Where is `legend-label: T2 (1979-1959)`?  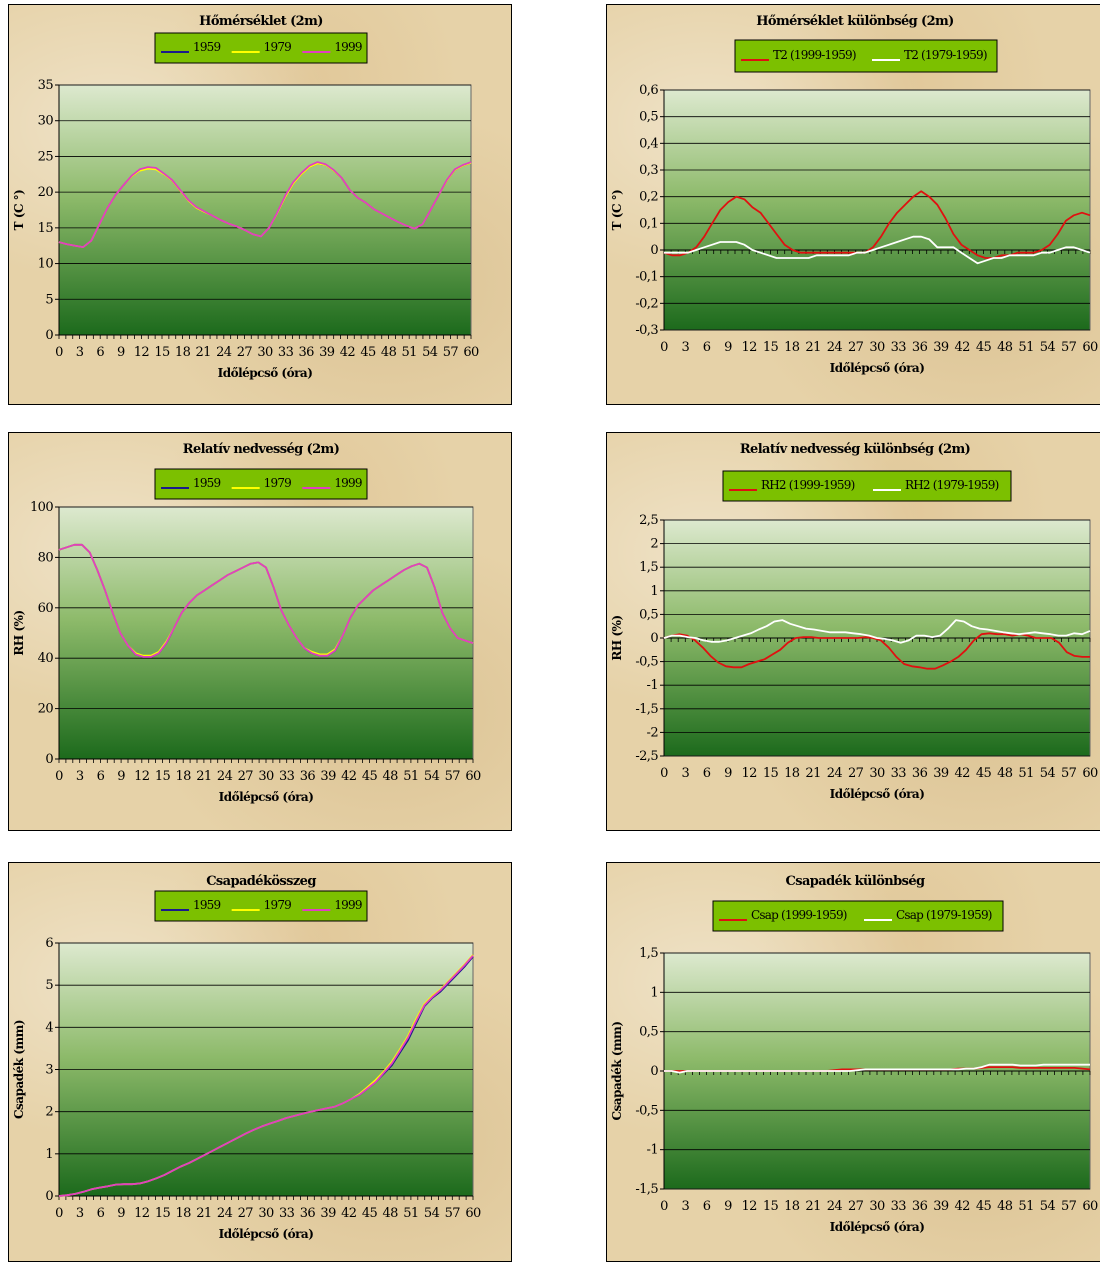 legend-label: T2 (1979-1959) is located at coordinates (945, 55).